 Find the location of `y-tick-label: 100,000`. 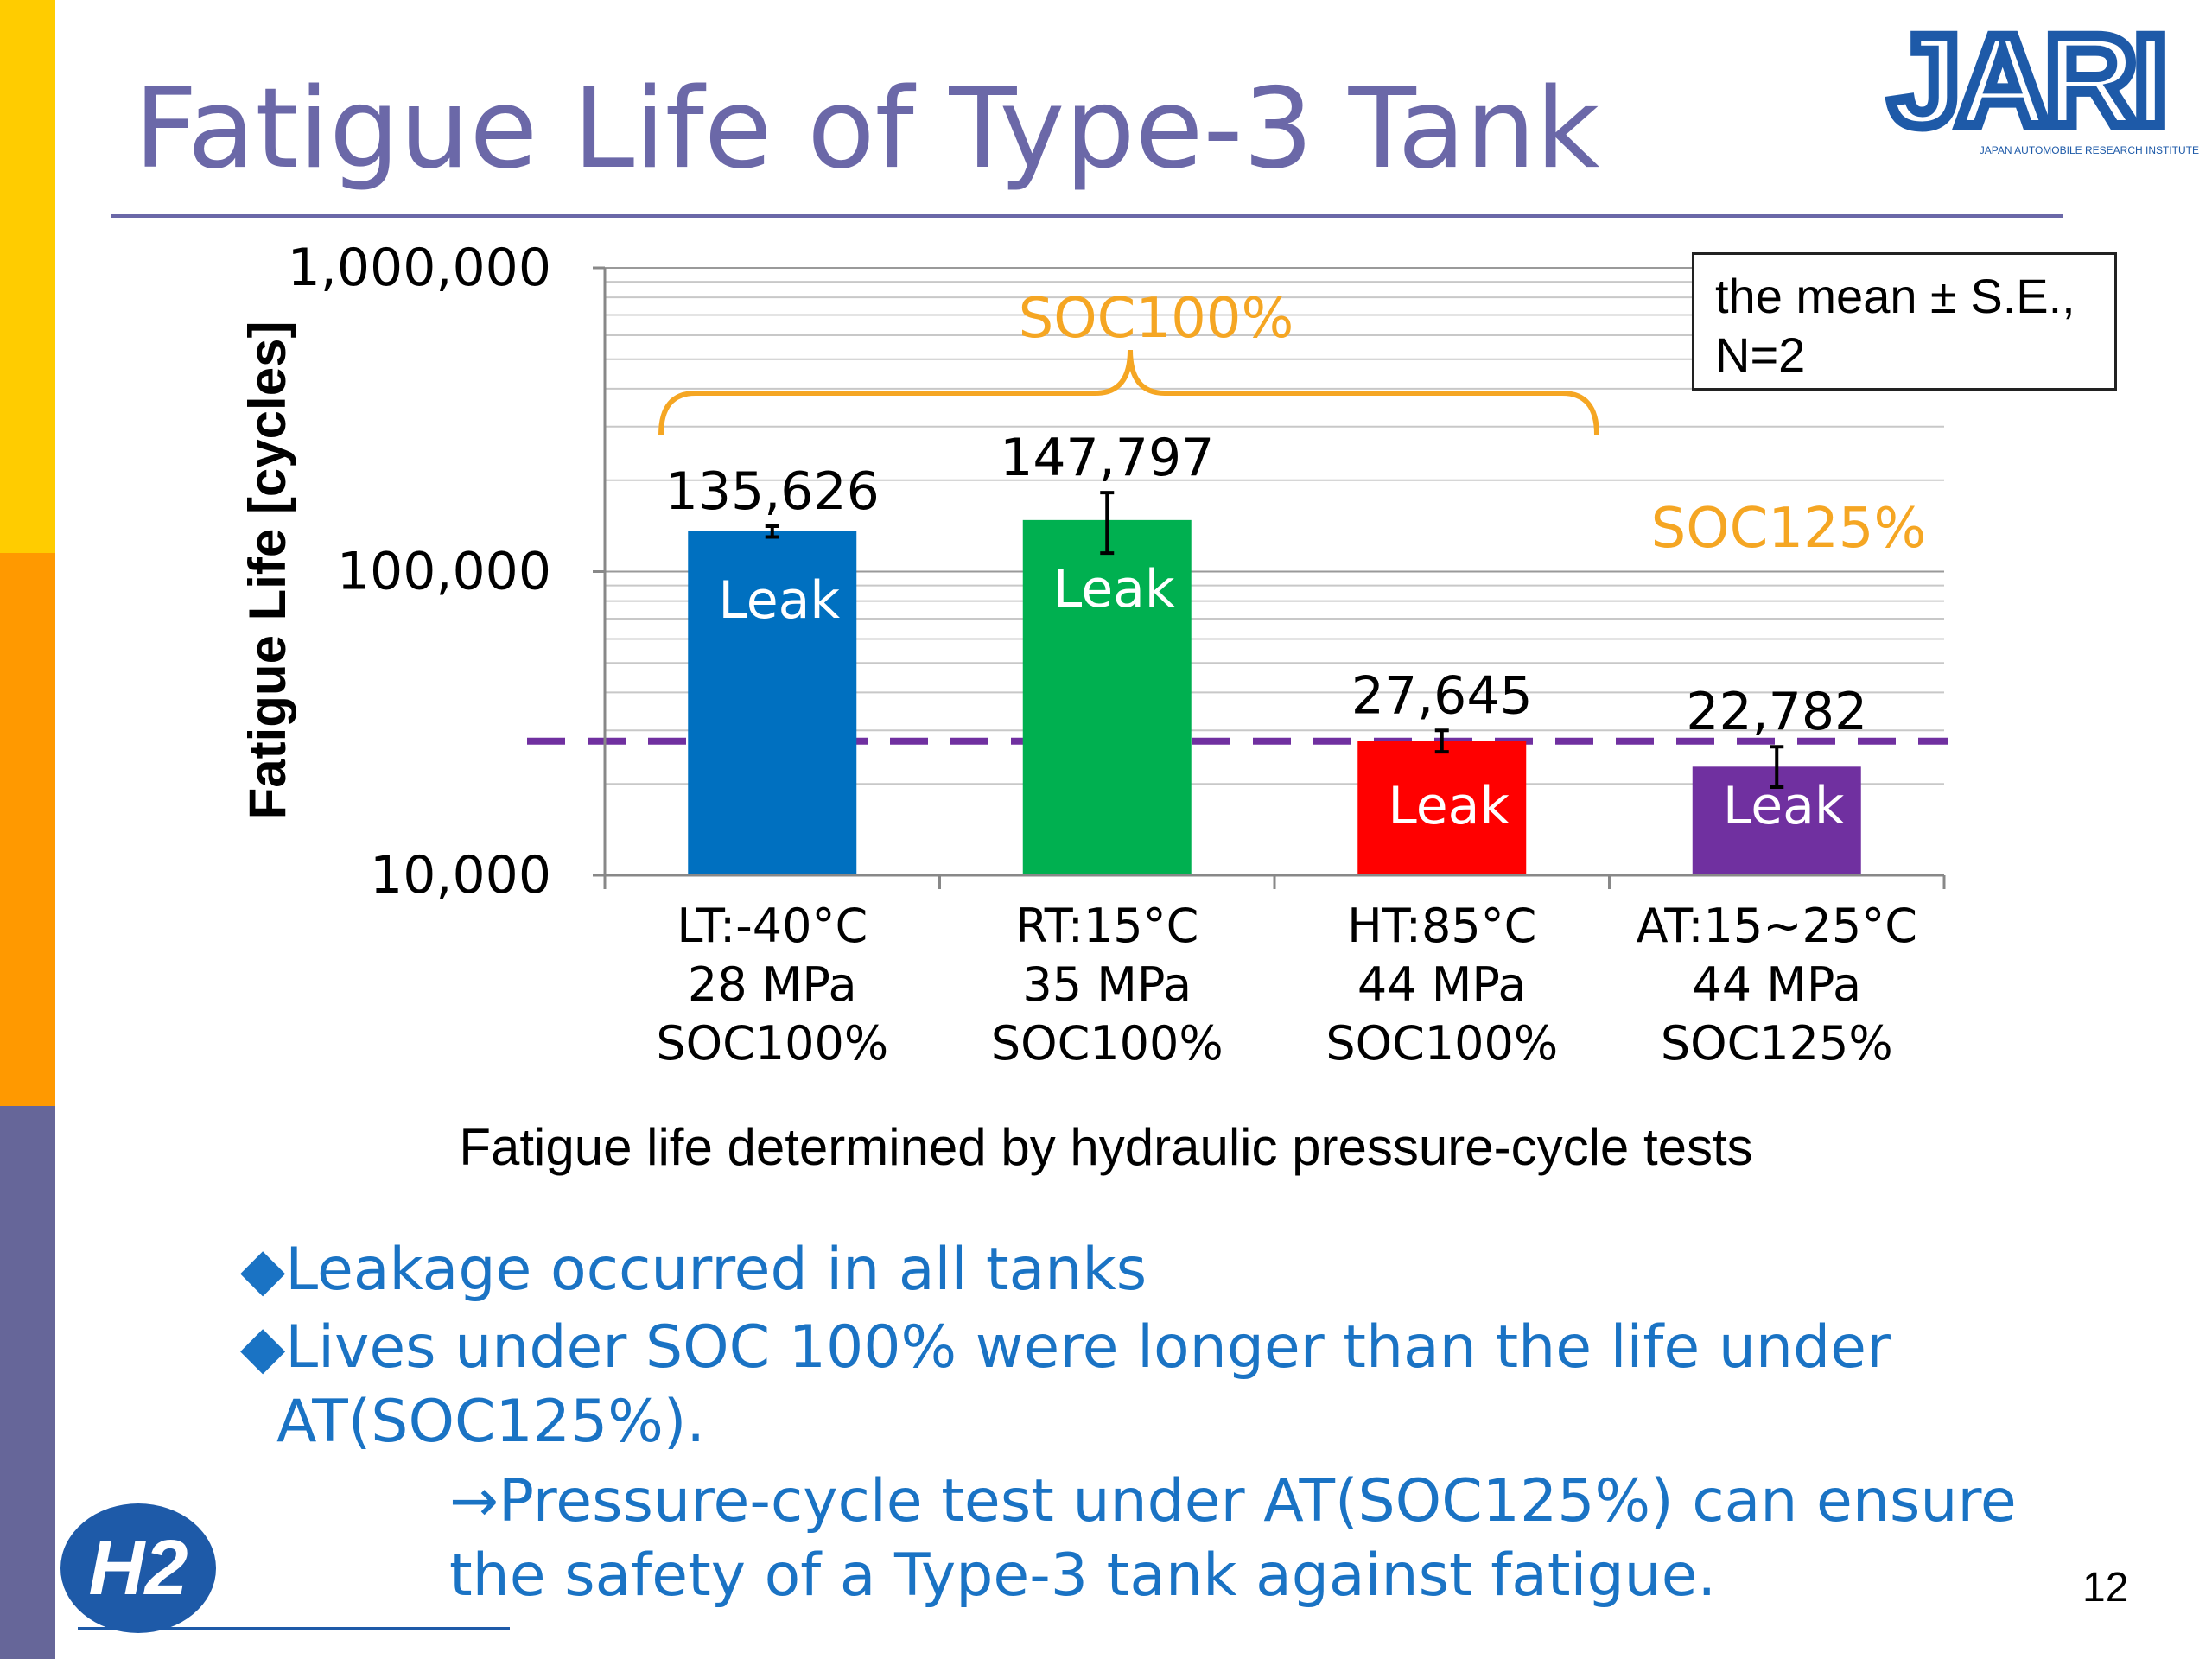

y-tick-label: 100,000 is located at coordinates (444, 572).